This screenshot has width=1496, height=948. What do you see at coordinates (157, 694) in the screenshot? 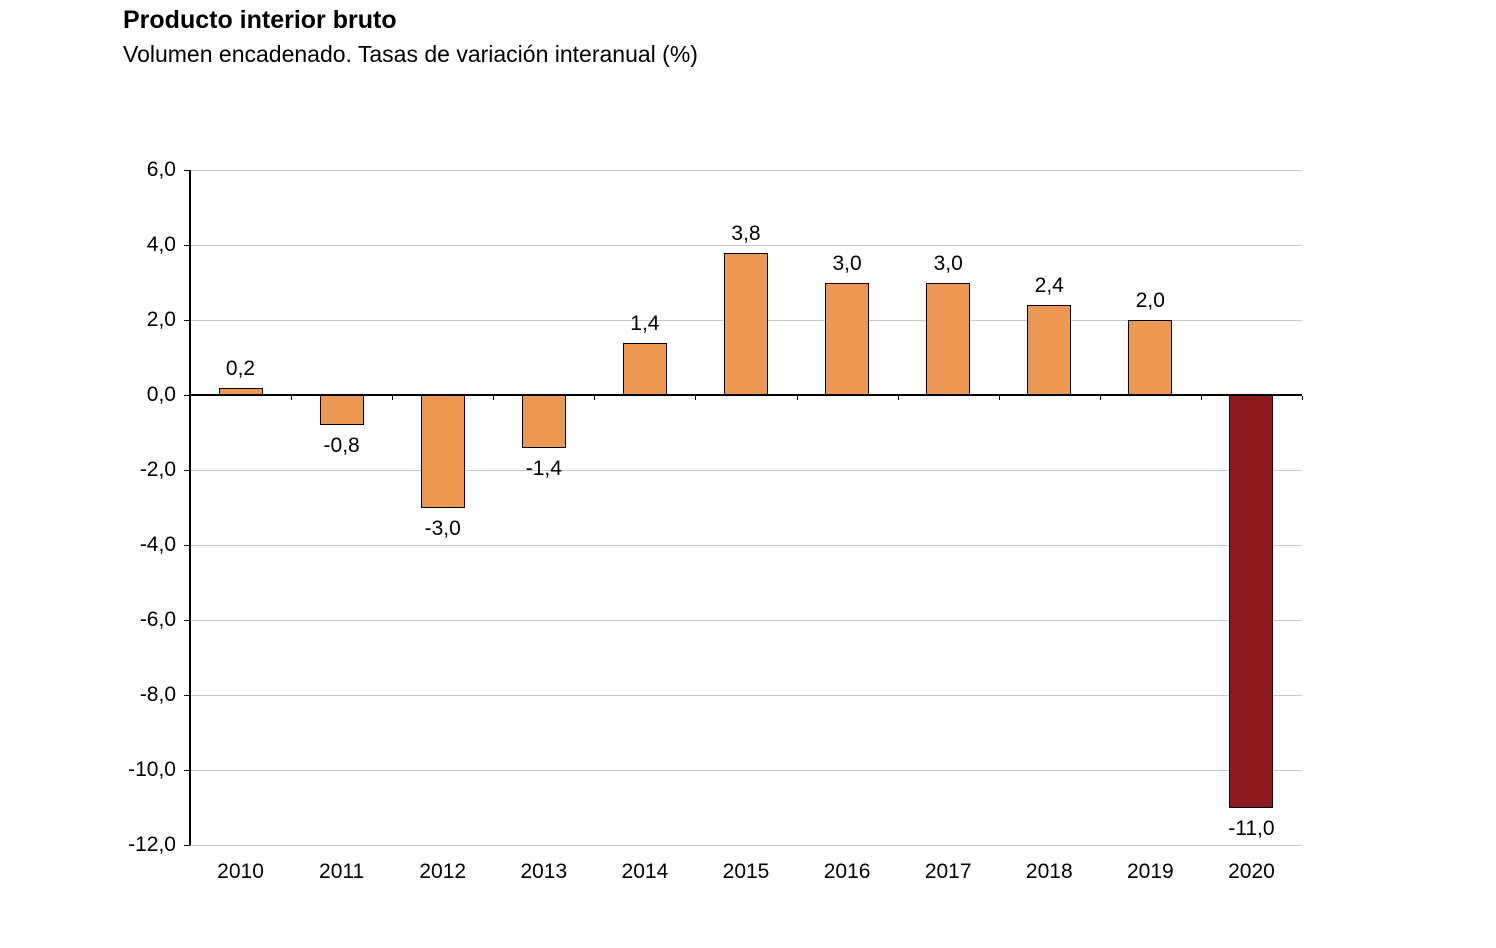
I see `y-axis-tick-label: -8,0` at bounding box center [157, 694].